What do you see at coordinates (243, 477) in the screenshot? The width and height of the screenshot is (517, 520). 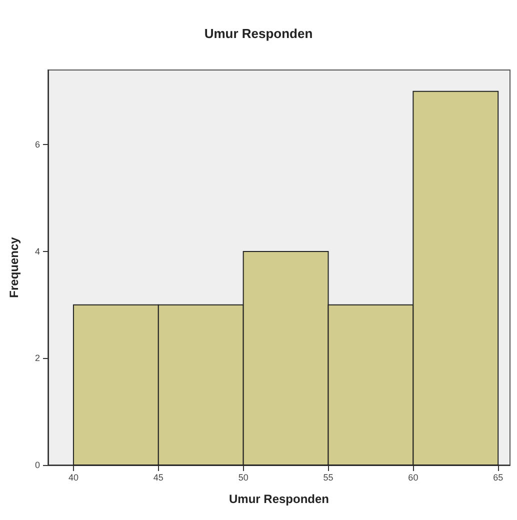 I see `x-tick-label: 50` at bounding box center [243, 477].